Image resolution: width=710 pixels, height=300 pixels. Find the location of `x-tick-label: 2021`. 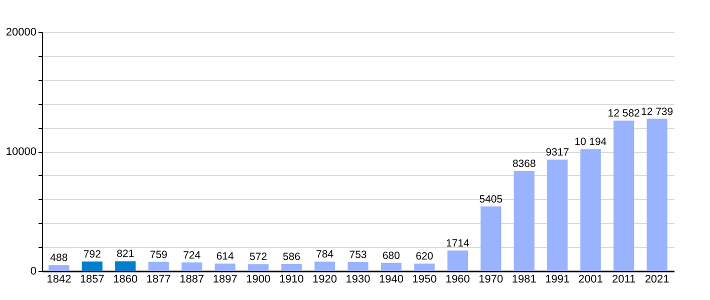

x-tick-label: 2021 is located at coordinates (657, 280).